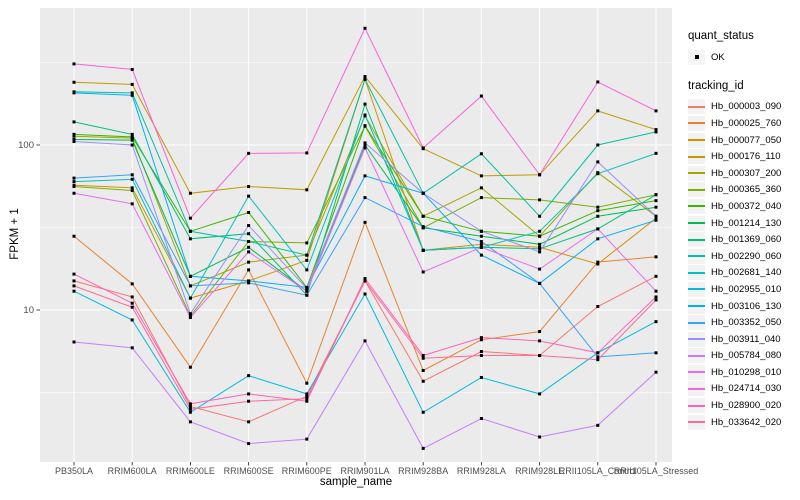 This screenshot has width=800, height=500. What do you see at coordinates (249, 471) in the screenshot?
I see `x-tick-label: RRIM600SE` at bounding box center [249, 471].